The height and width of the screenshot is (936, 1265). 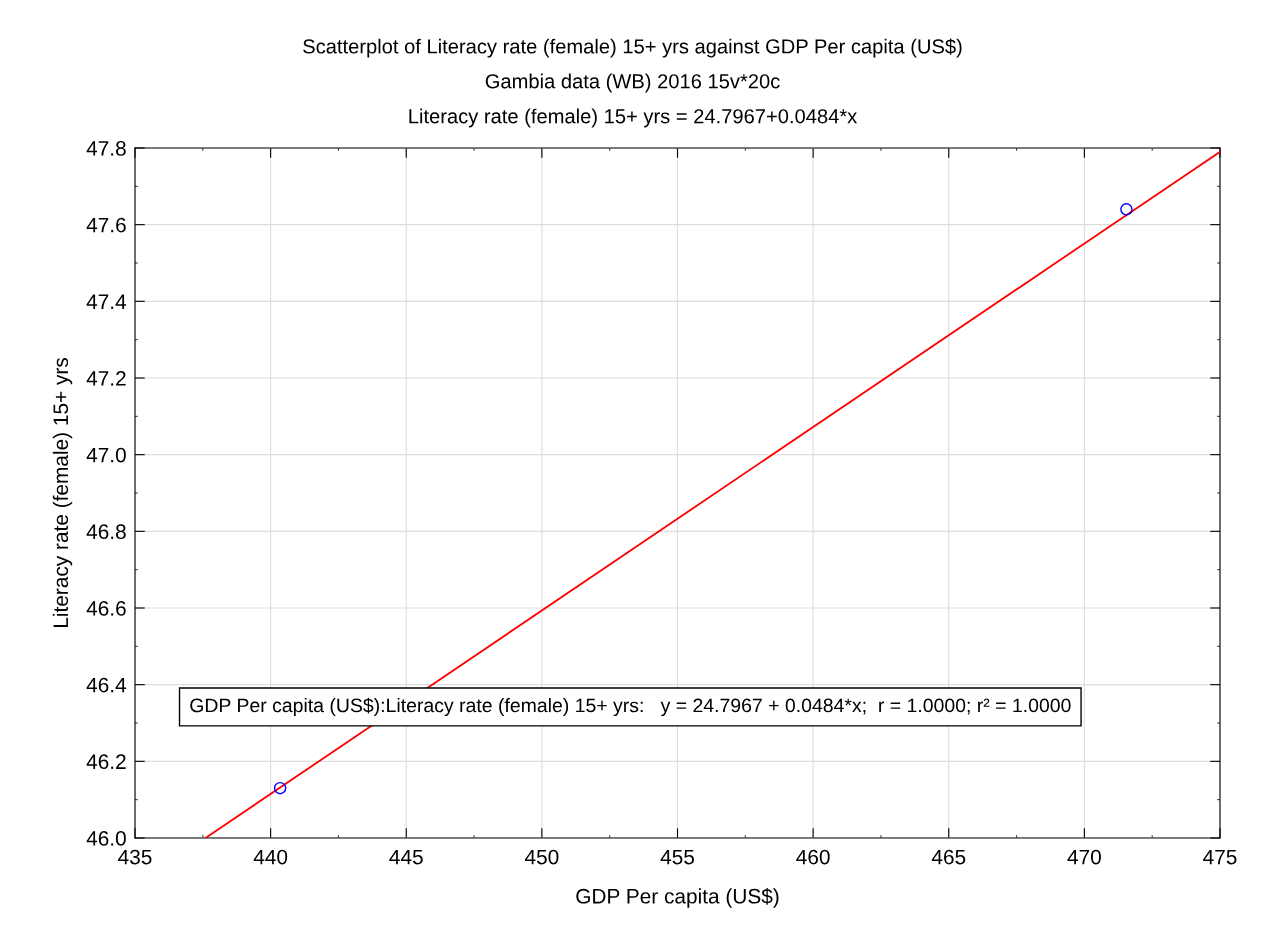 What do you see at coordinates (1084, 857) in the screenshot?
I see `x-tick-label: 470` at bounding box center [1084, 857].